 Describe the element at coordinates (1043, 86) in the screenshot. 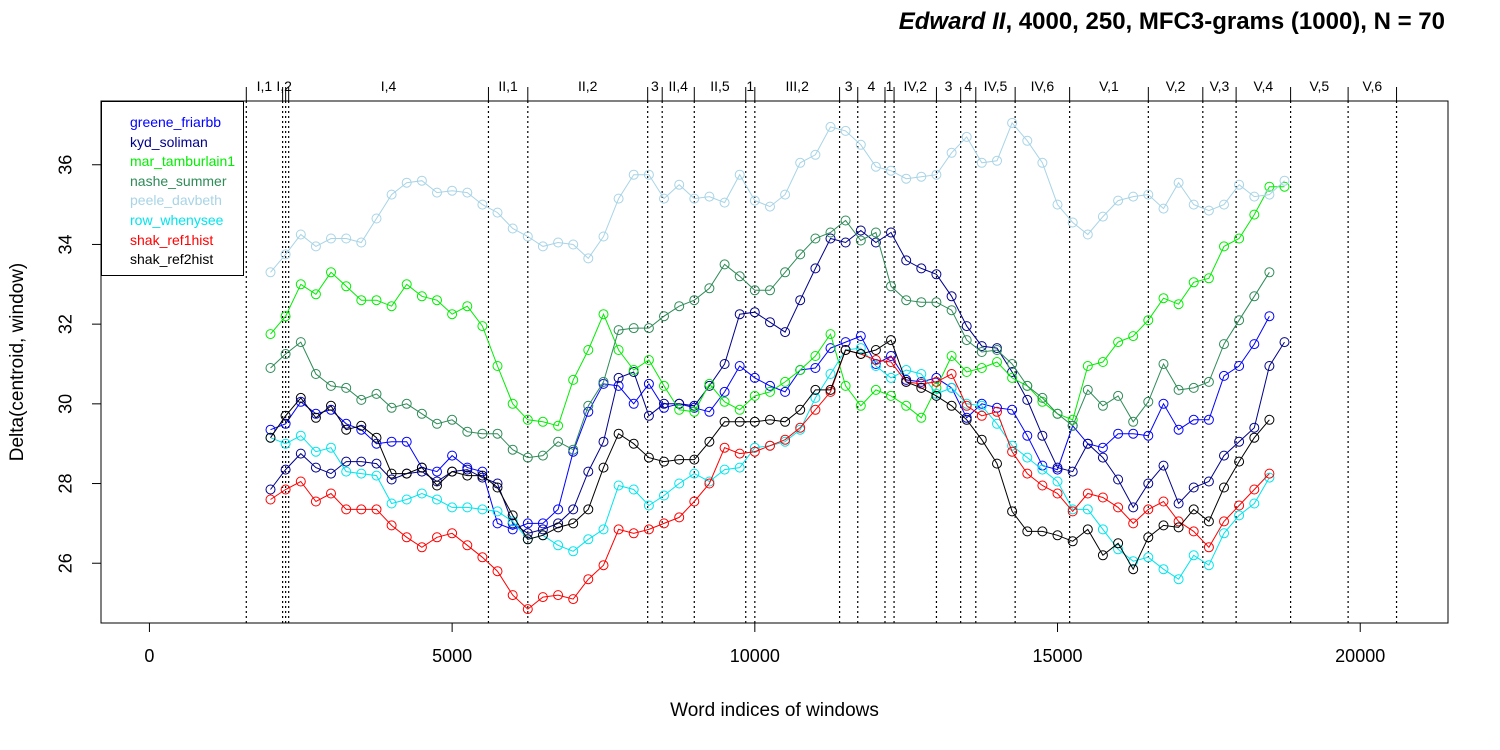

I see `scene-label: IV,6` at that location.